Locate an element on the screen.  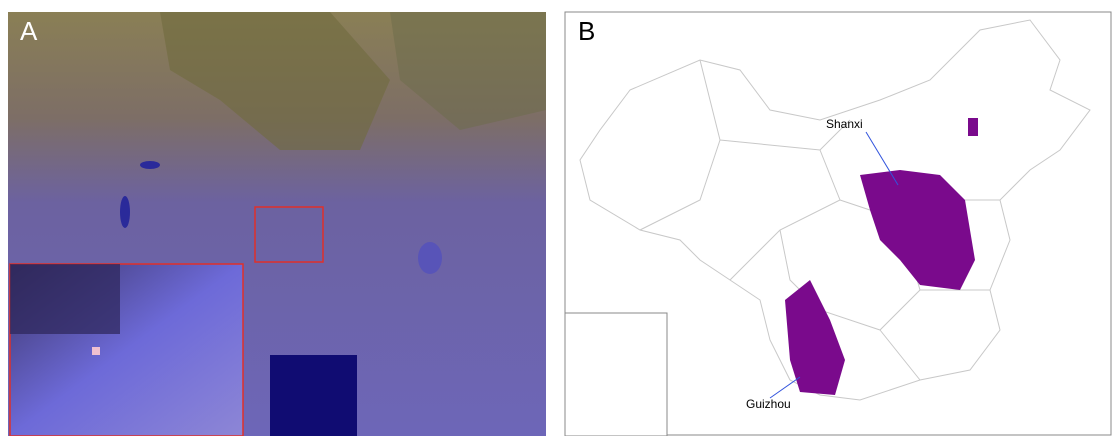
south-sea-inset is located at coordinates (616, 374).